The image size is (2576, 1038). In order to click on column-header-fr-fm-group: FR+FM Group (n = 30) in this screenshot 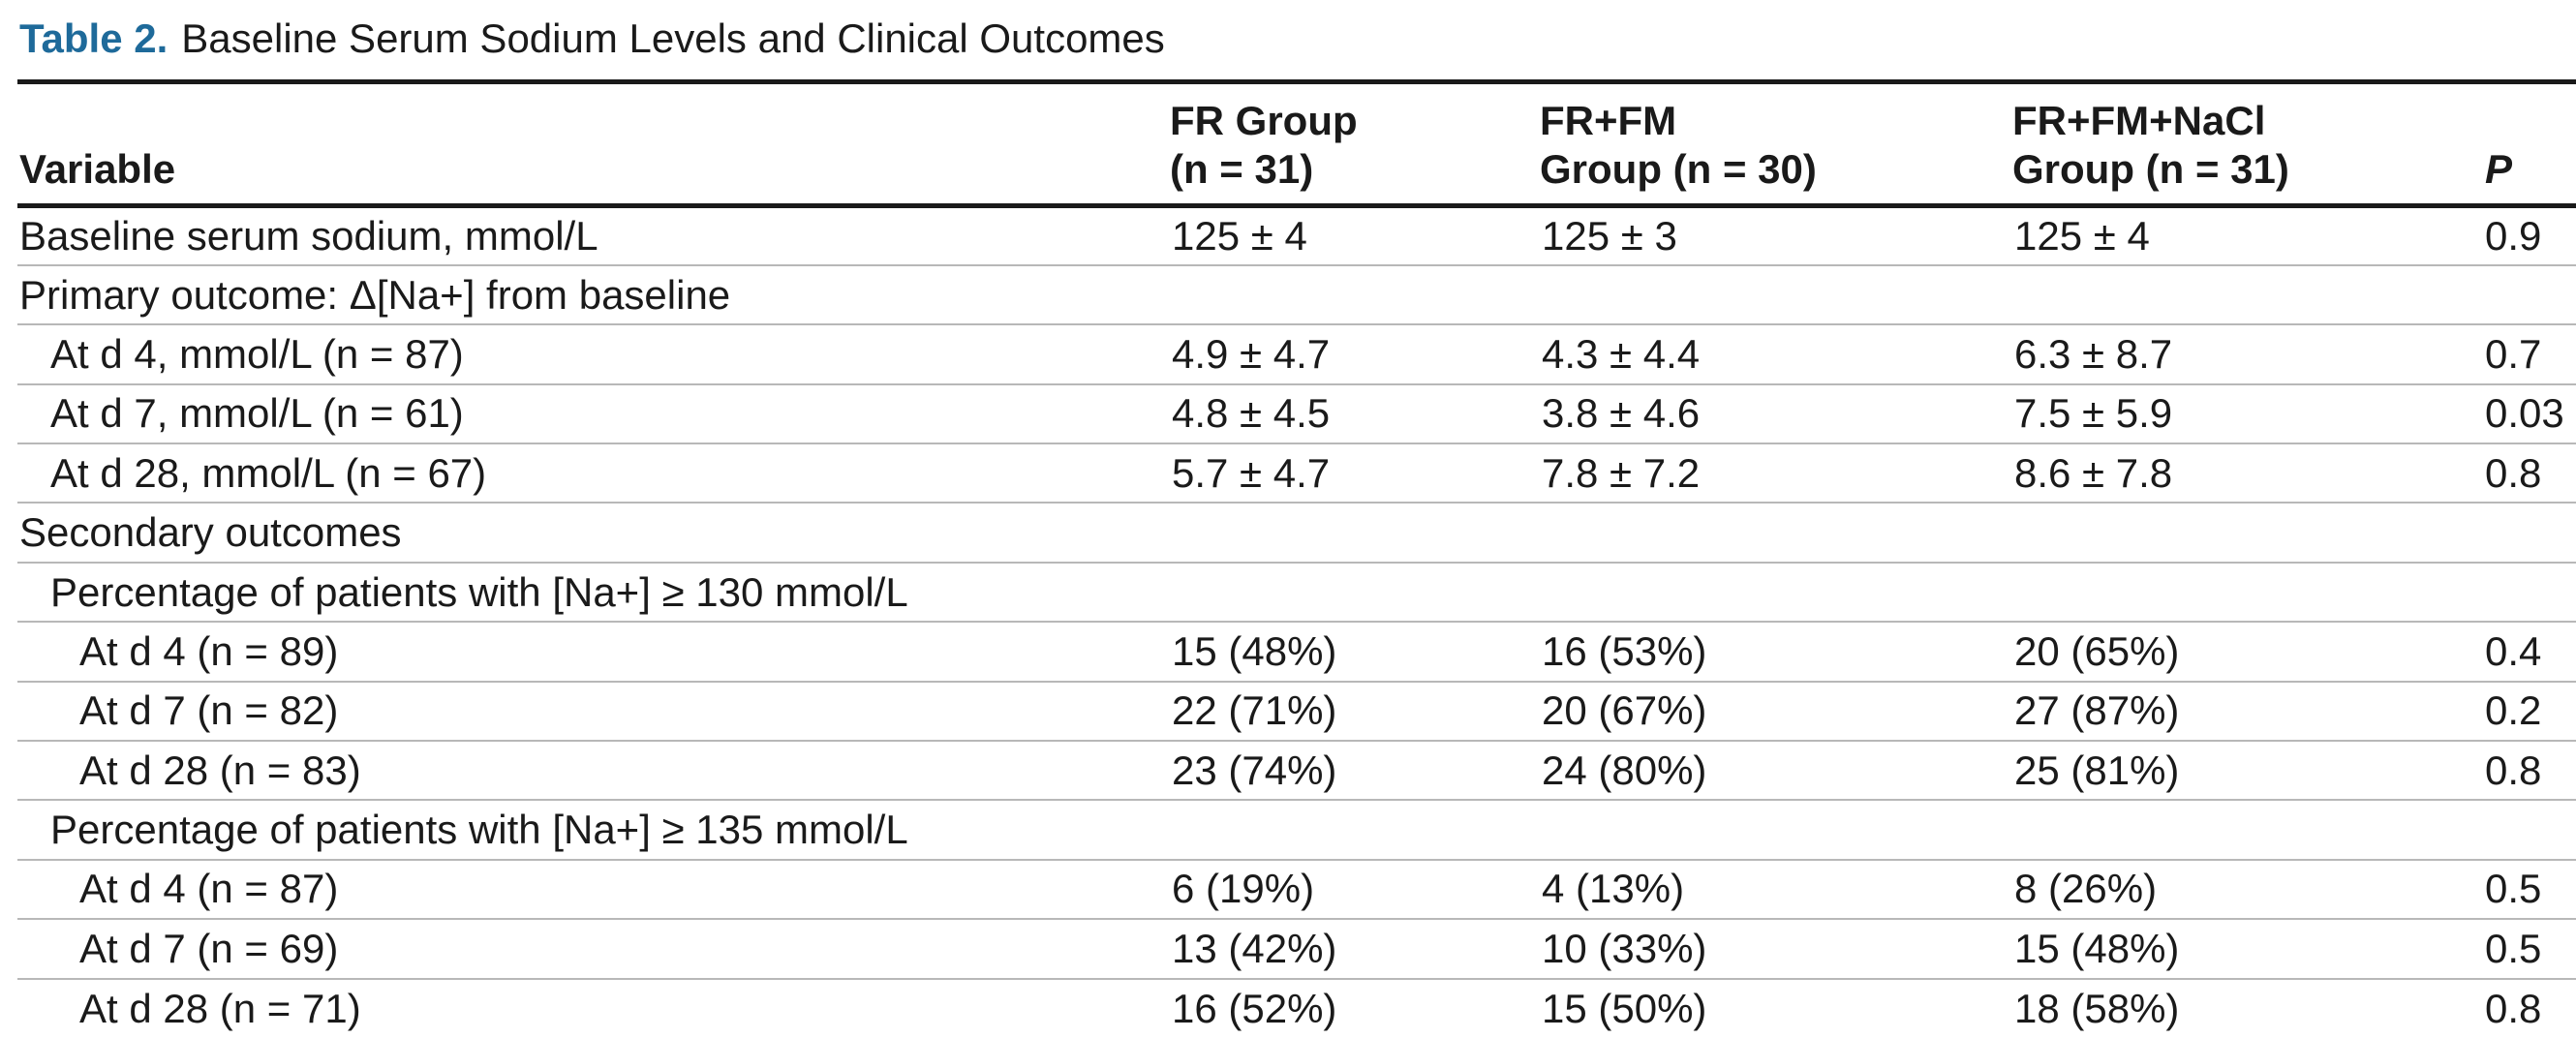, I will do `click(1776, 144)`.